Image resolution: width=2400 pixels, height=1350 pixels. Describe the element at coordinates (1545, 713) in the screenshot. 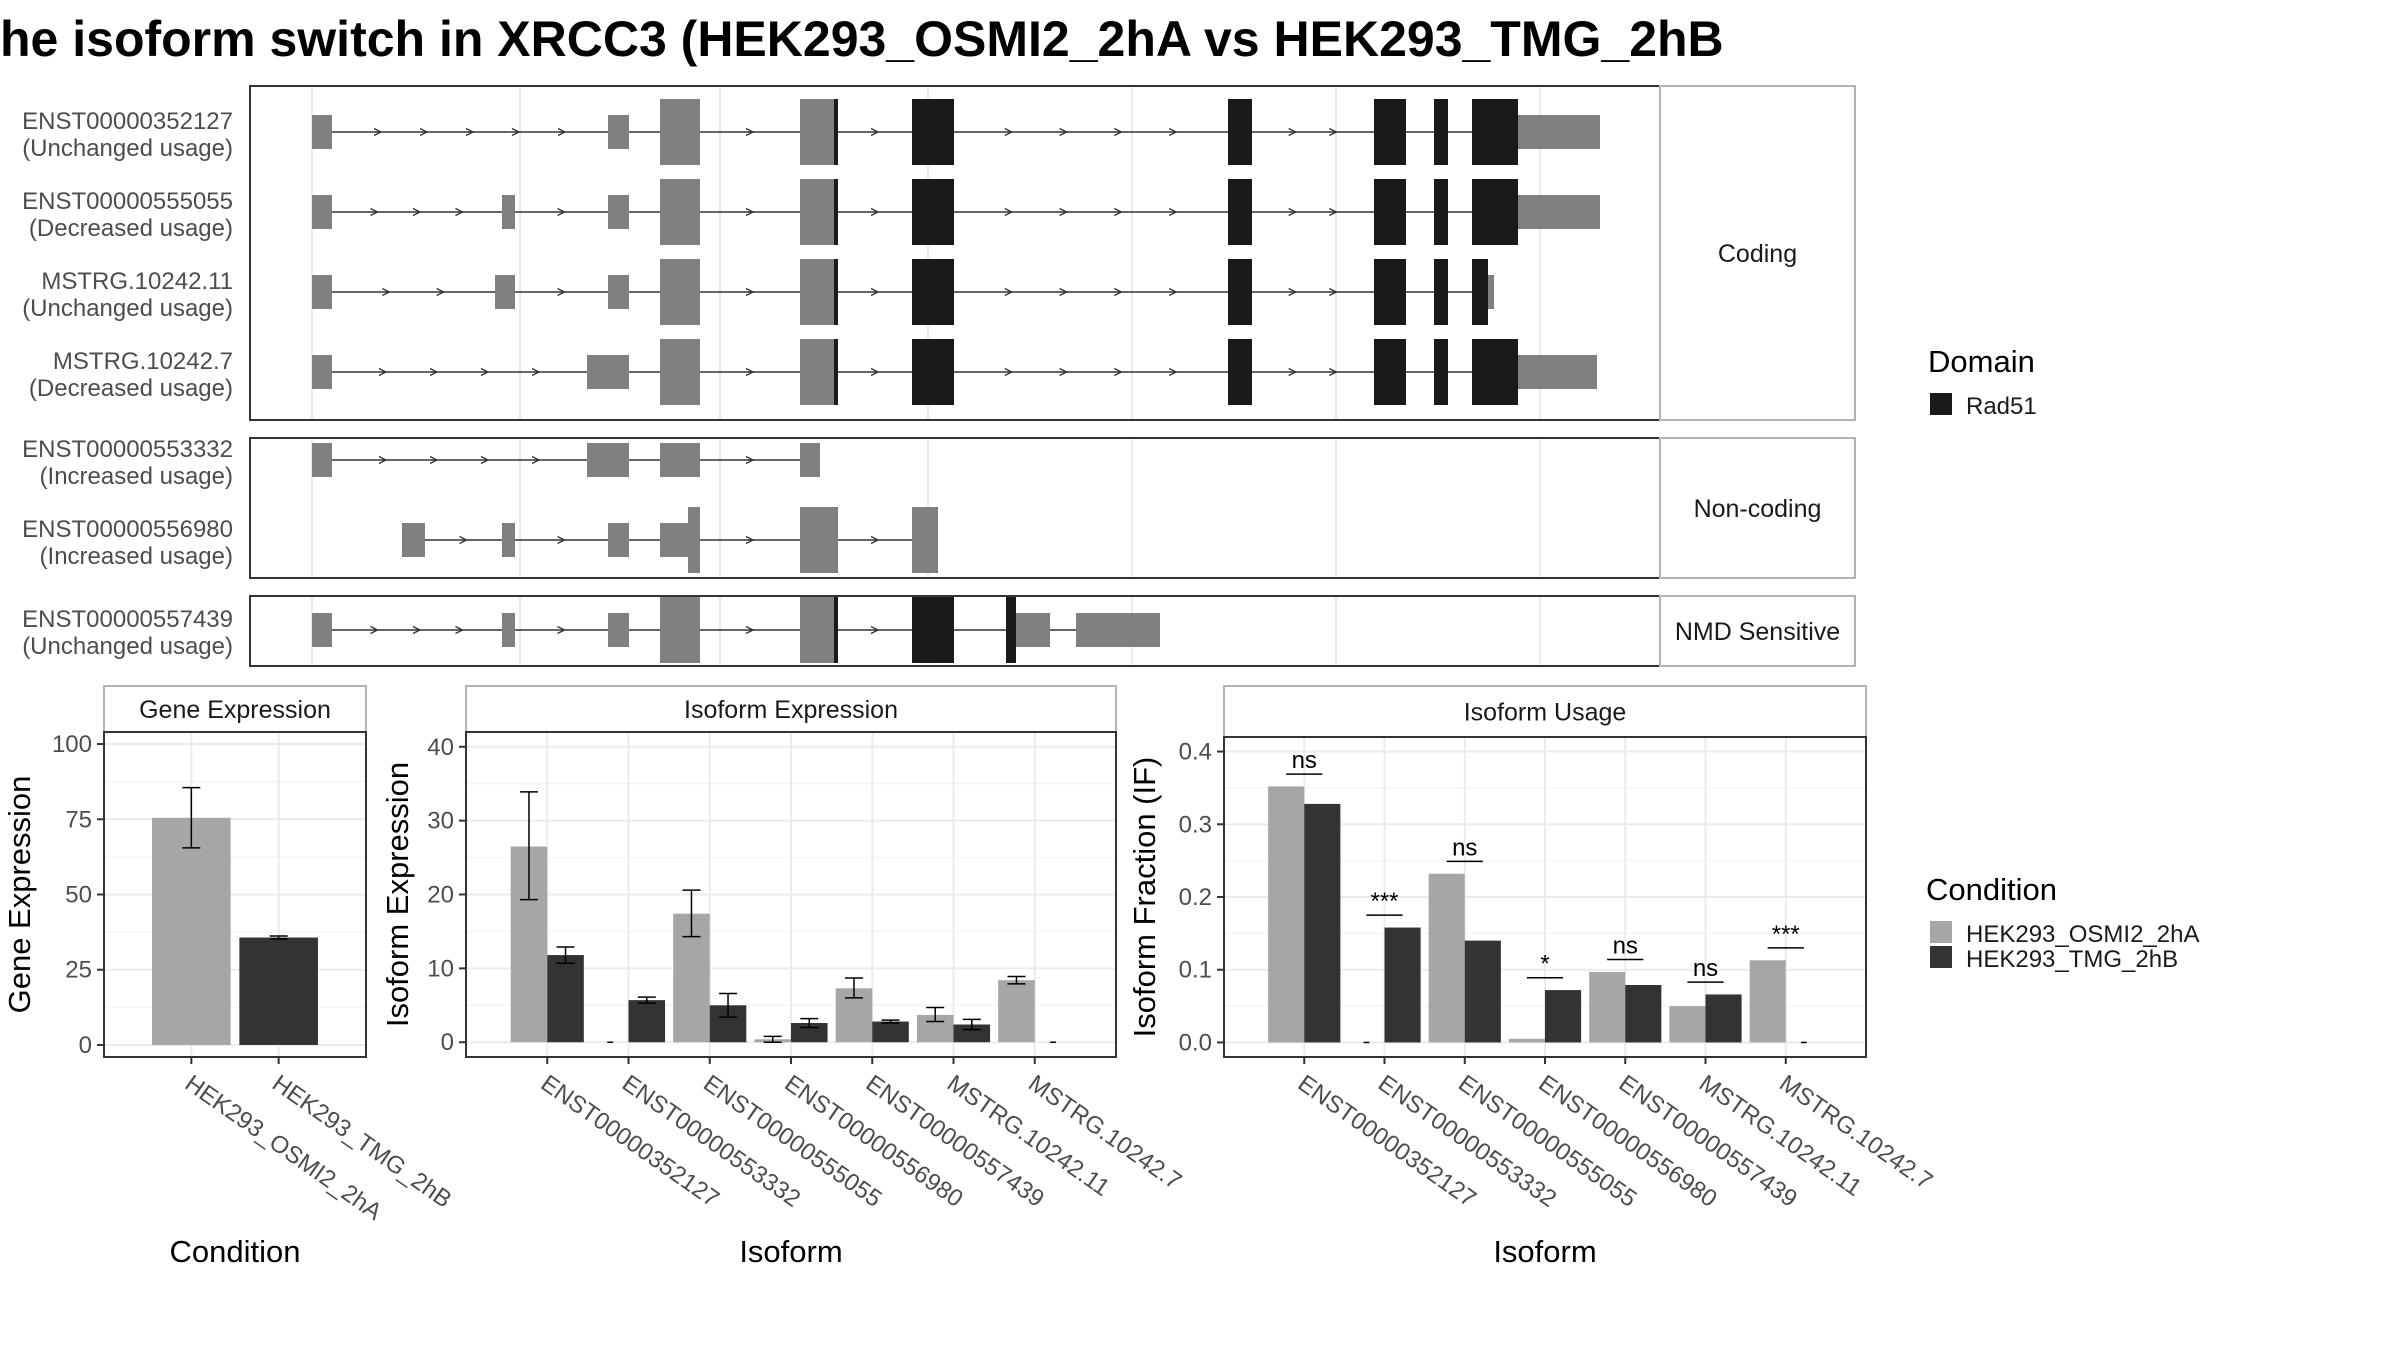

I see `panel-title: Isoform Usage` at that location.